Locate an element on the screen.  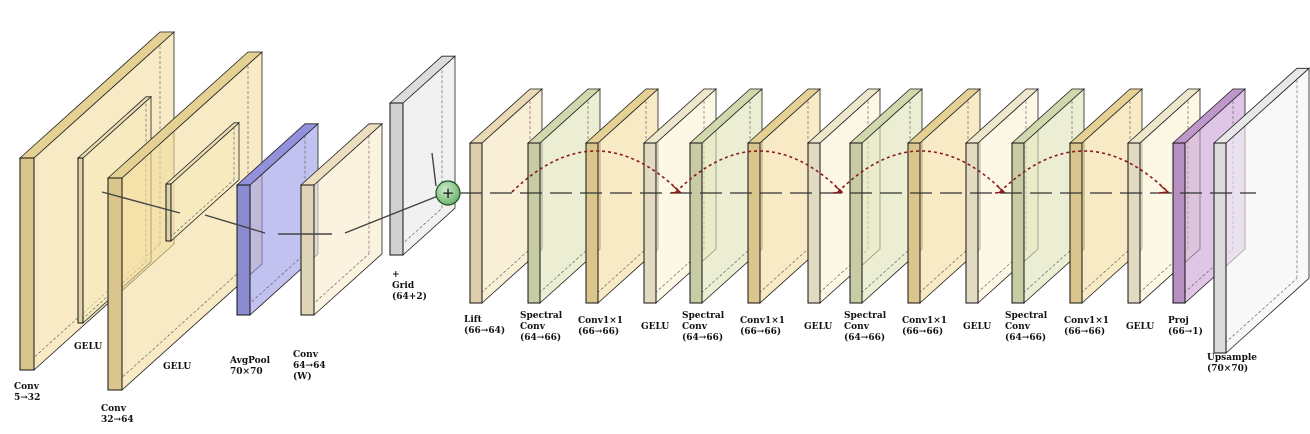
sum-node: + is located at coordinates (448, 193).